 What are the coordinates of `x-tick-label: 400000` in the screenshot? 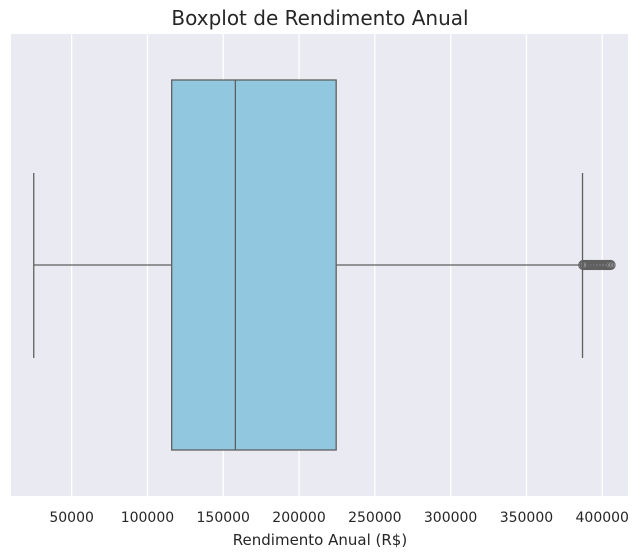 It's located at (602, 518).